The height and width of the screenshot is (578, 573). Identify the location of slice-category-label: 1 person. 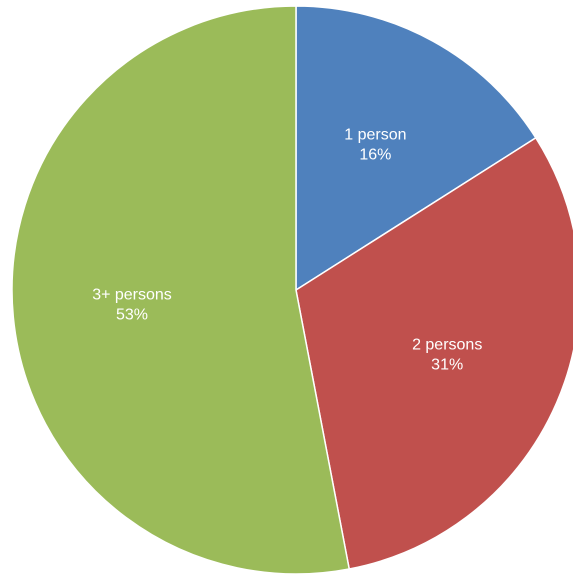
(375, 135).